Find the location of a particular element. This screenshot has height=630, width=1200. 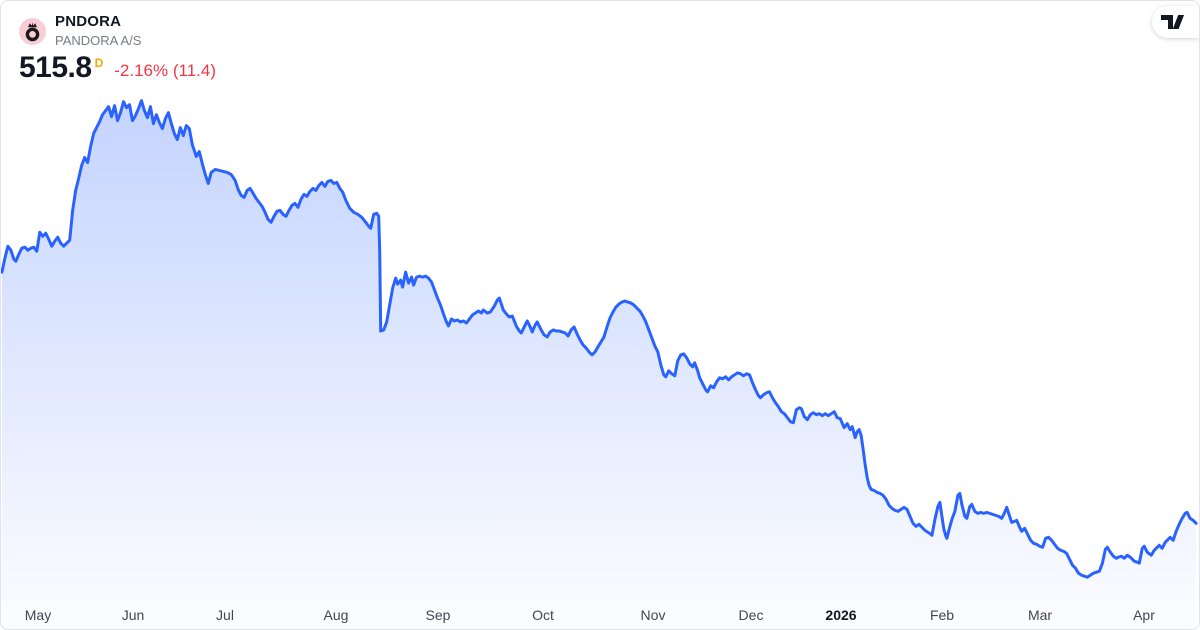

x-tick-mar: Mar is located at coordinates (1040, 615).